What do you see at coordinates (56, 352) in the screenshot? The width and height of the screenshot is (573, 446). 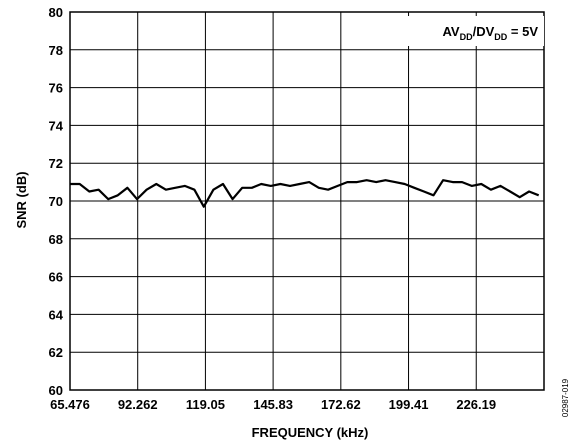 I see `y-tick-label: 62` at bounding box center [56, 352].